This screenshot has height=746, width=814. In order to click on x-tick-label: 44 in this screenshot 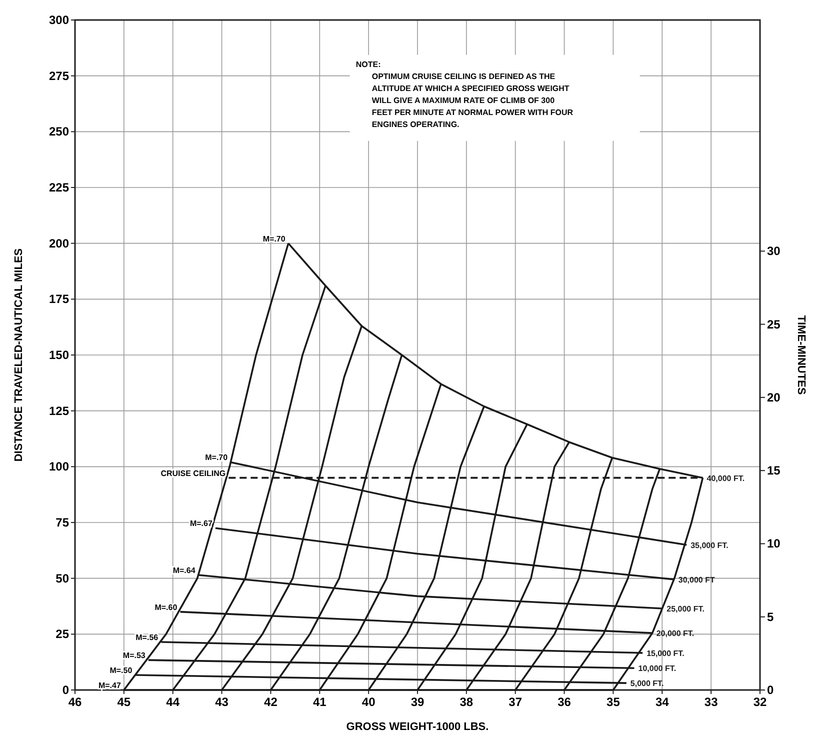, I will do `click(173, 702)`.